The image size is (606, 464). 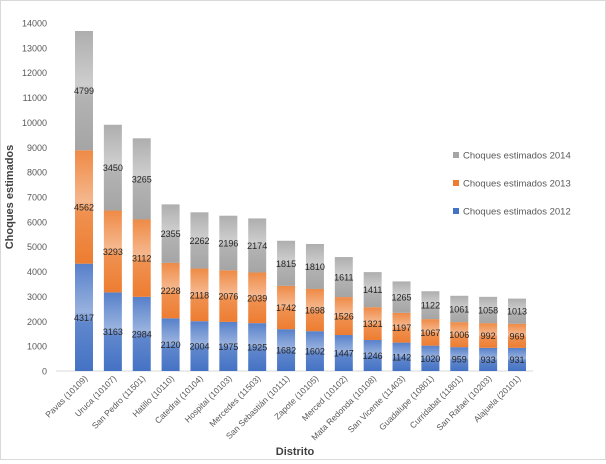 I want to click on data-label: 1067, so click(x=430, y=333).